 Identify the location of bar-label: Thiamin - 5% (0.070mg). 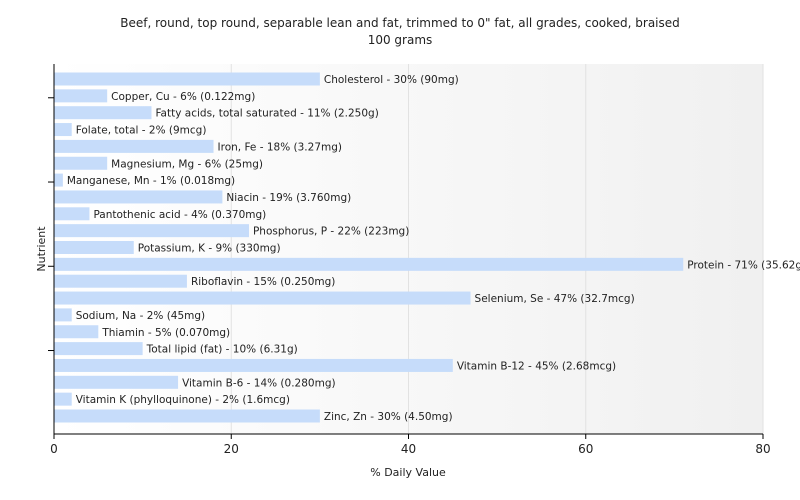
(165, 333).